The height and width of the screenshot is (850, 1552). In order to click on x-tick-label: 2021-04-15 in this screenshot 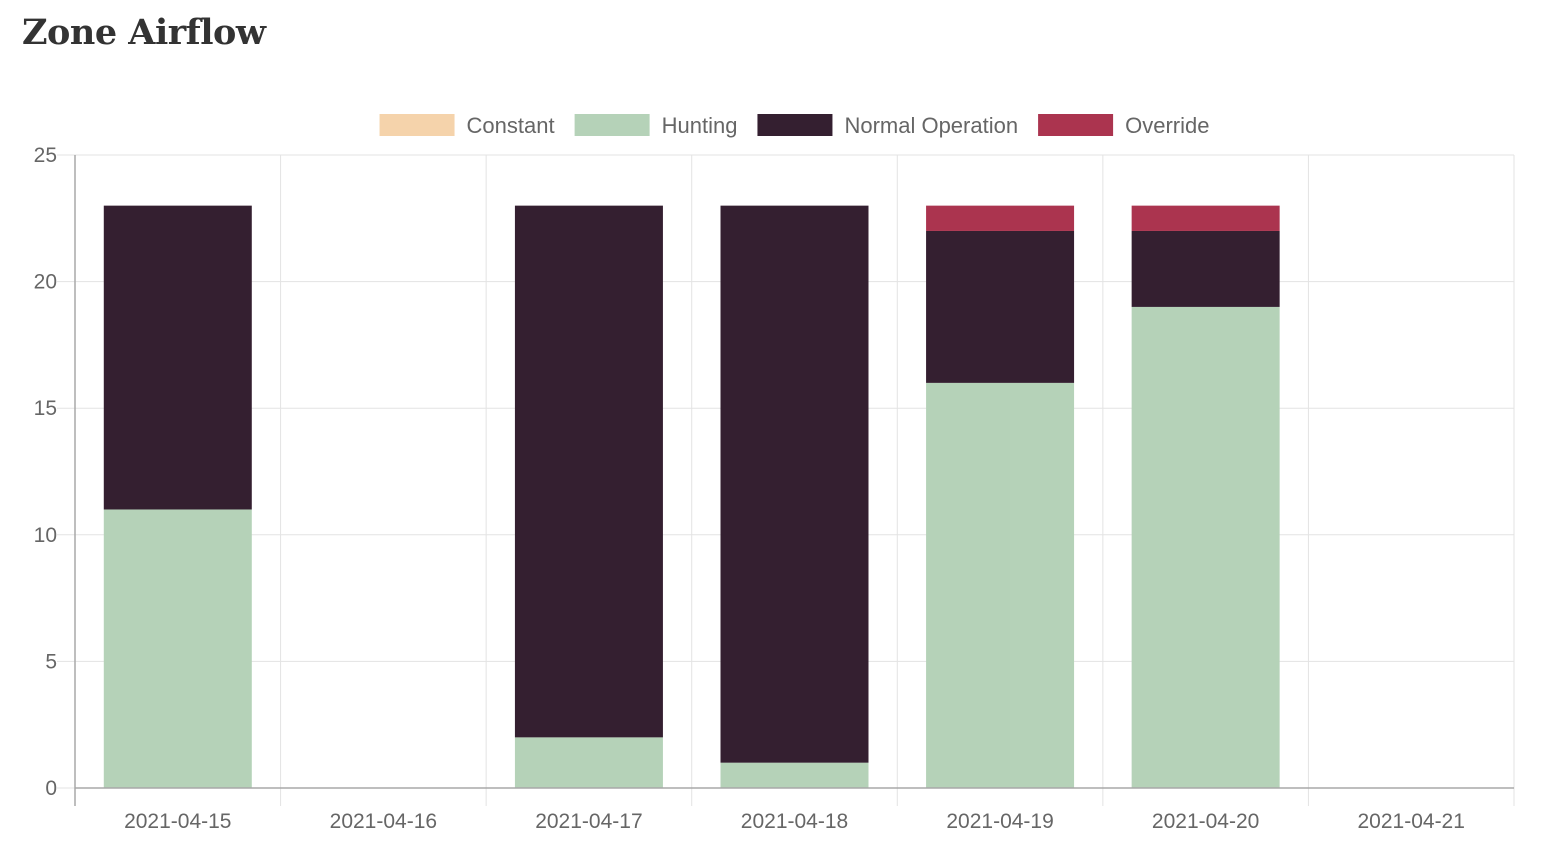, I will do `click(177, 821)`.